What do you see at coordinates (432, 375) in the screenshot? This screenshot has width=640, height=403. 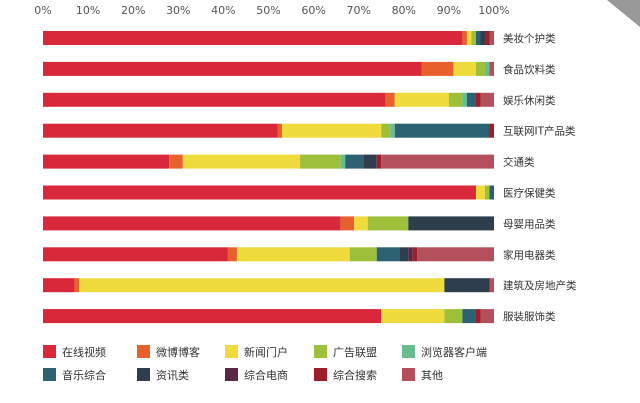 I see `legend-label: 其他` at bounding box center [432, 375].